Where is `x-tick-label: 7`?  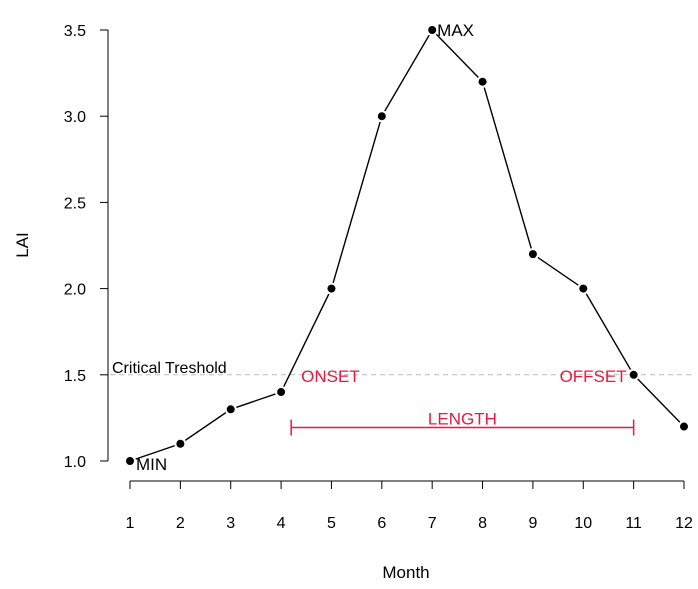 x-tick-label: 7 is located at coordinates (432, 523).